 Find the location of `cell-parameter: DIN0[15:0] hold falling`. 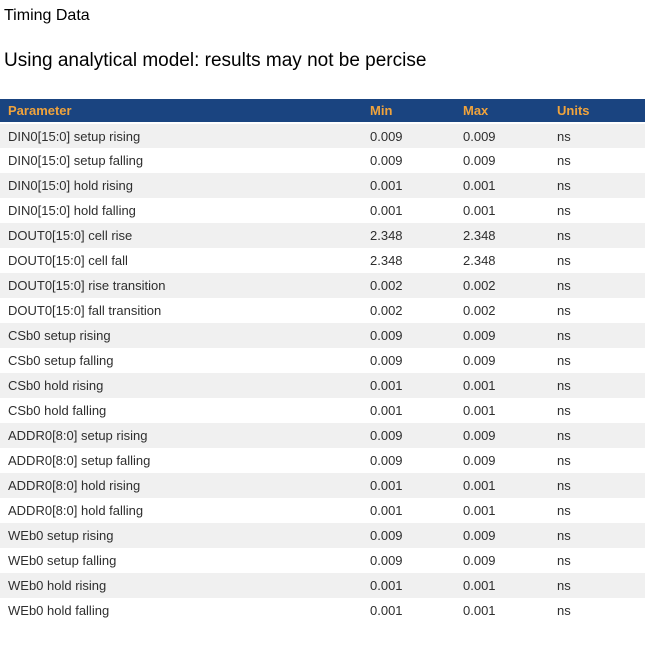

cell-parameter: DIN0[15:0] hold falling is located at coordinates (181, 210).